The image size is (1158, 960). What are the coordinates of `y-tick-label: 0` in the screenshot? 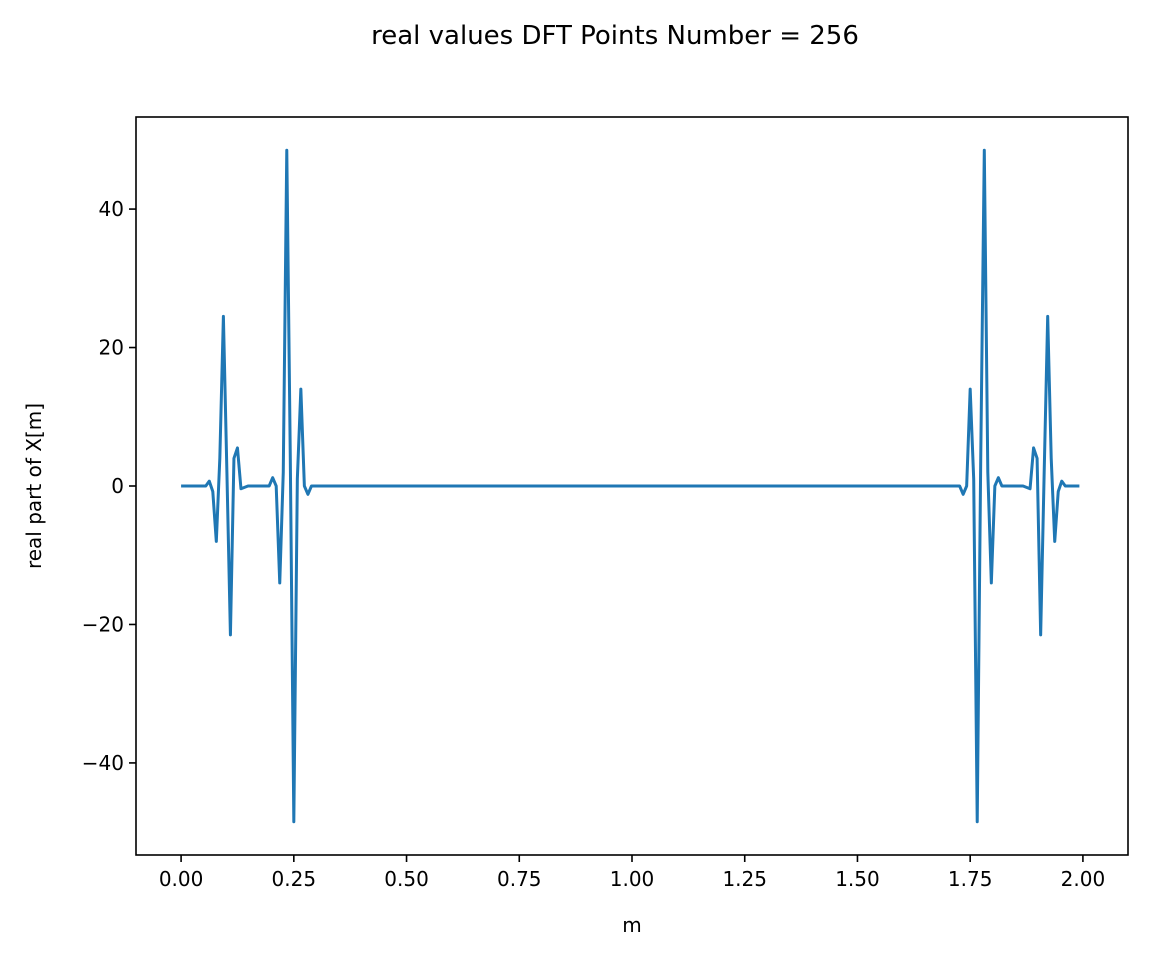 It's located at (117, 486).